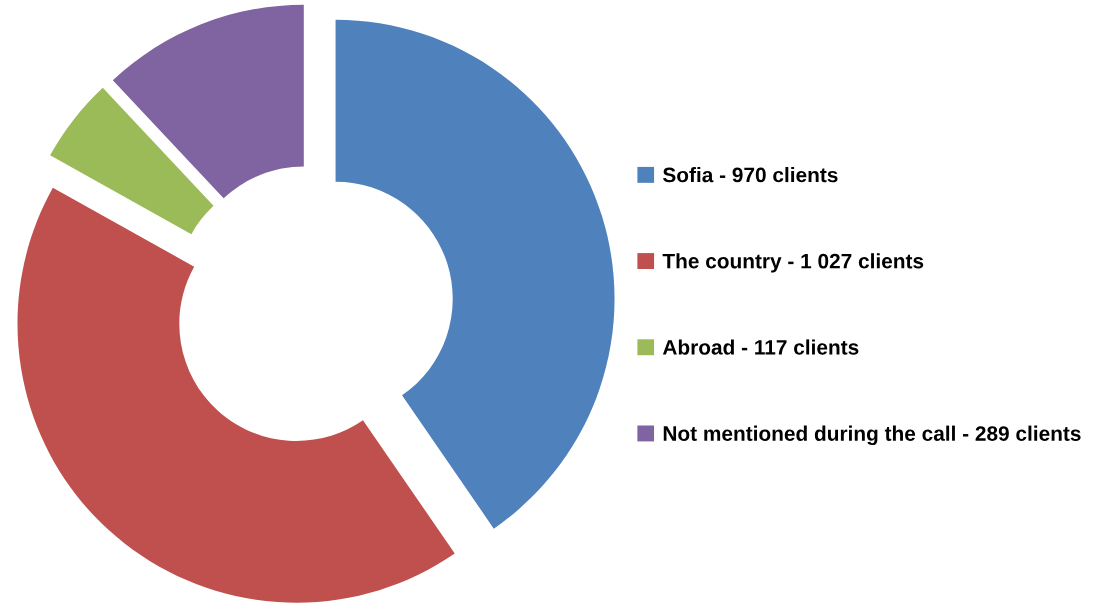  Describe the element at coordinates (793, 263) in the screenshot. I see `legend-label: The country - 1 027 clients` at that location.